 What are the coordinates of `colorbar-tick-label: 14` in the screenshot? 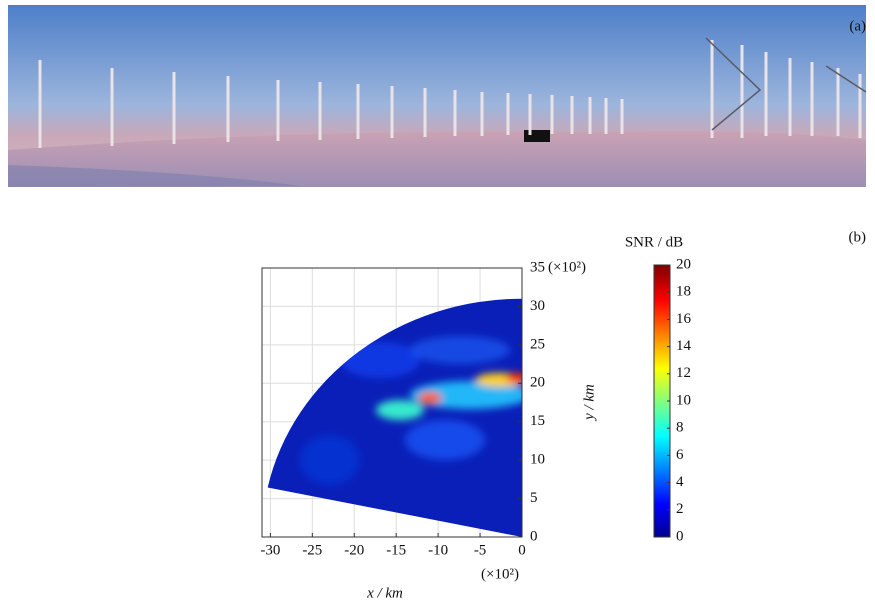 It's located at (684, 346).